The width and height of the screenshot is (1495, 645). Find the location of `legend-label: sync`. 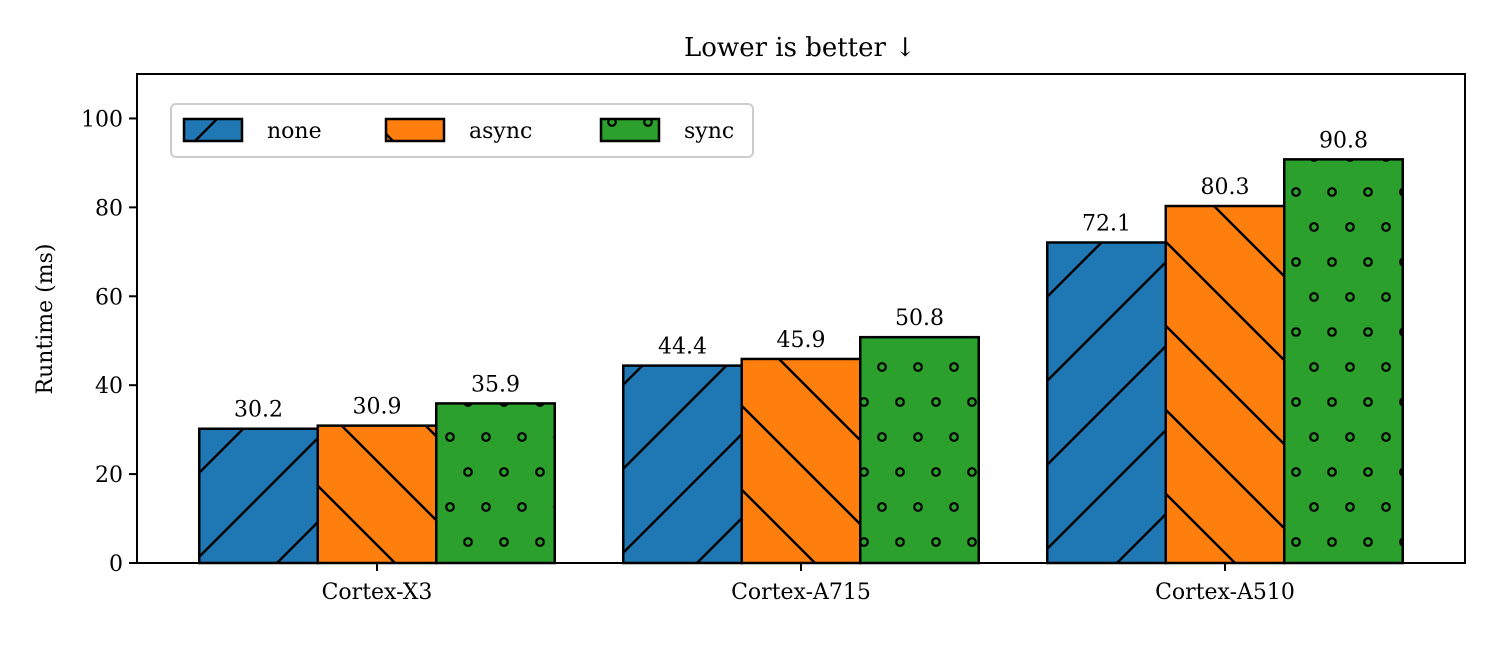

legend-label: sync is located at coordinates (709, 131).